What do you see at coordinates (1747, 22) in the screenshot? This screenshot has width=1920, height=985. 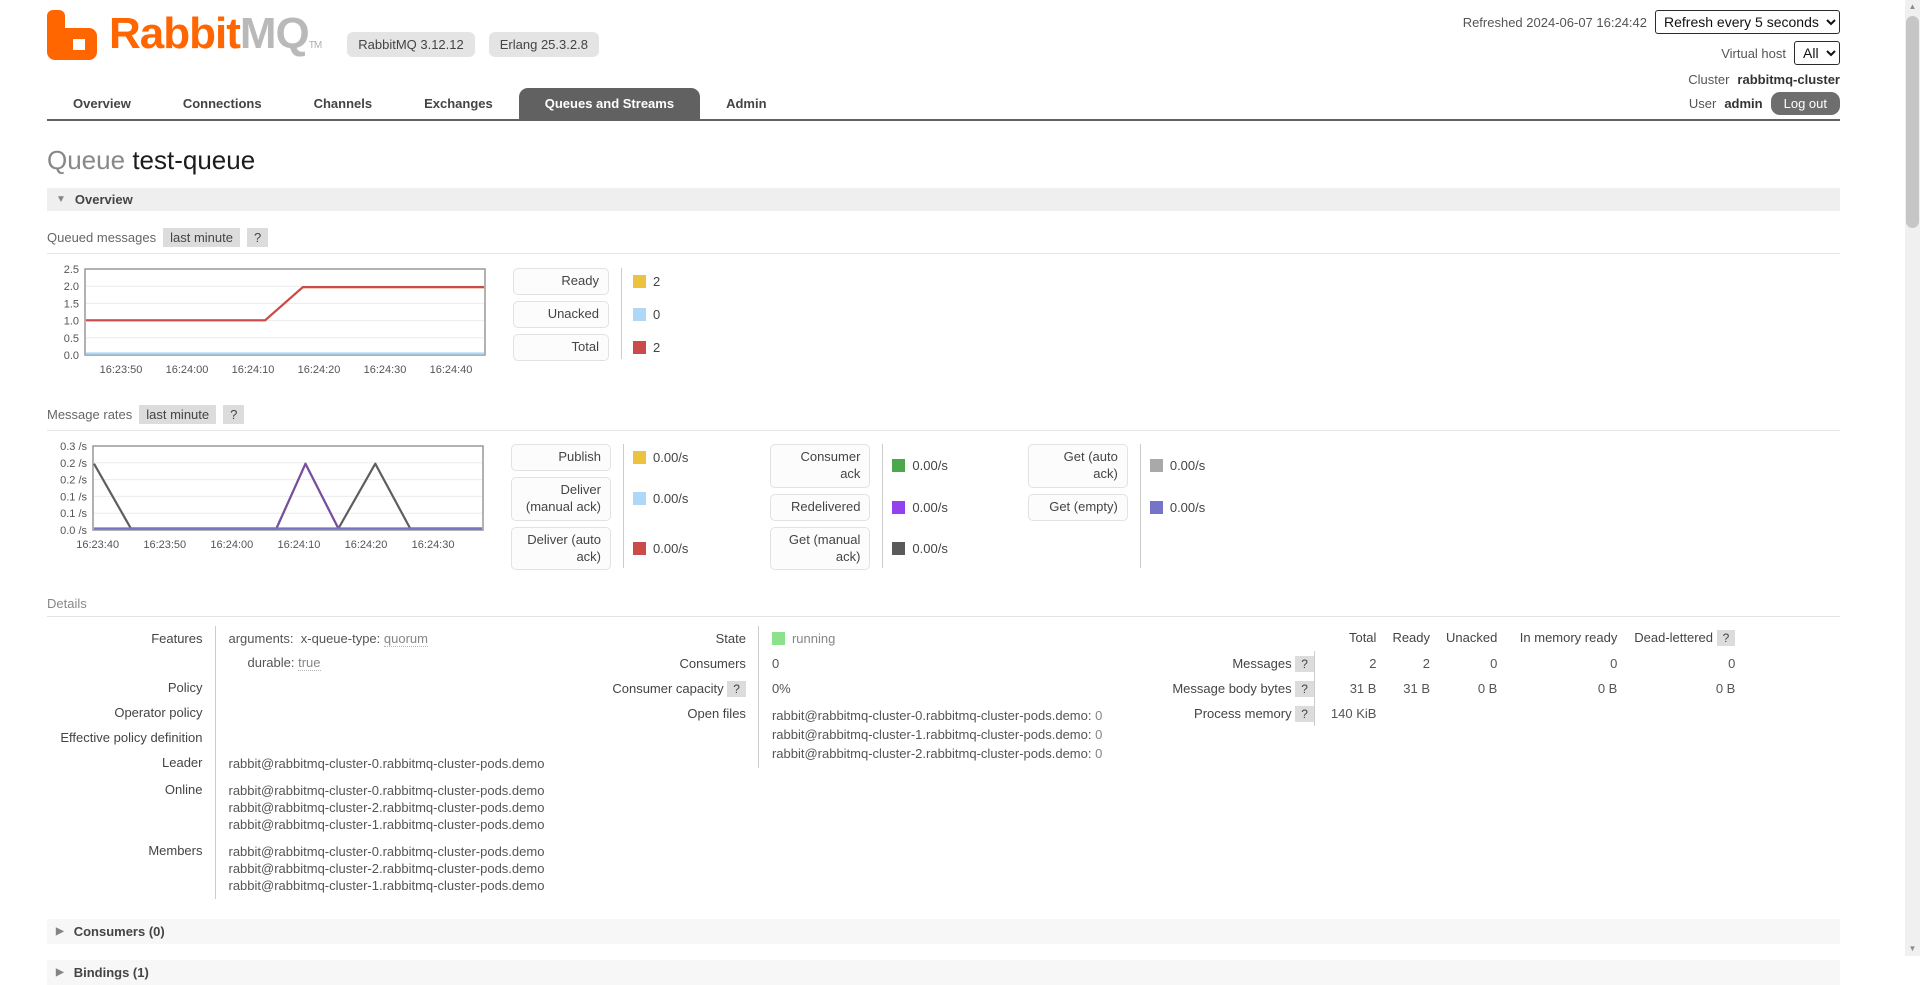 I see `refresh-interval-select: Refresh every 5 seconds` at bounding box center [1747, 22].